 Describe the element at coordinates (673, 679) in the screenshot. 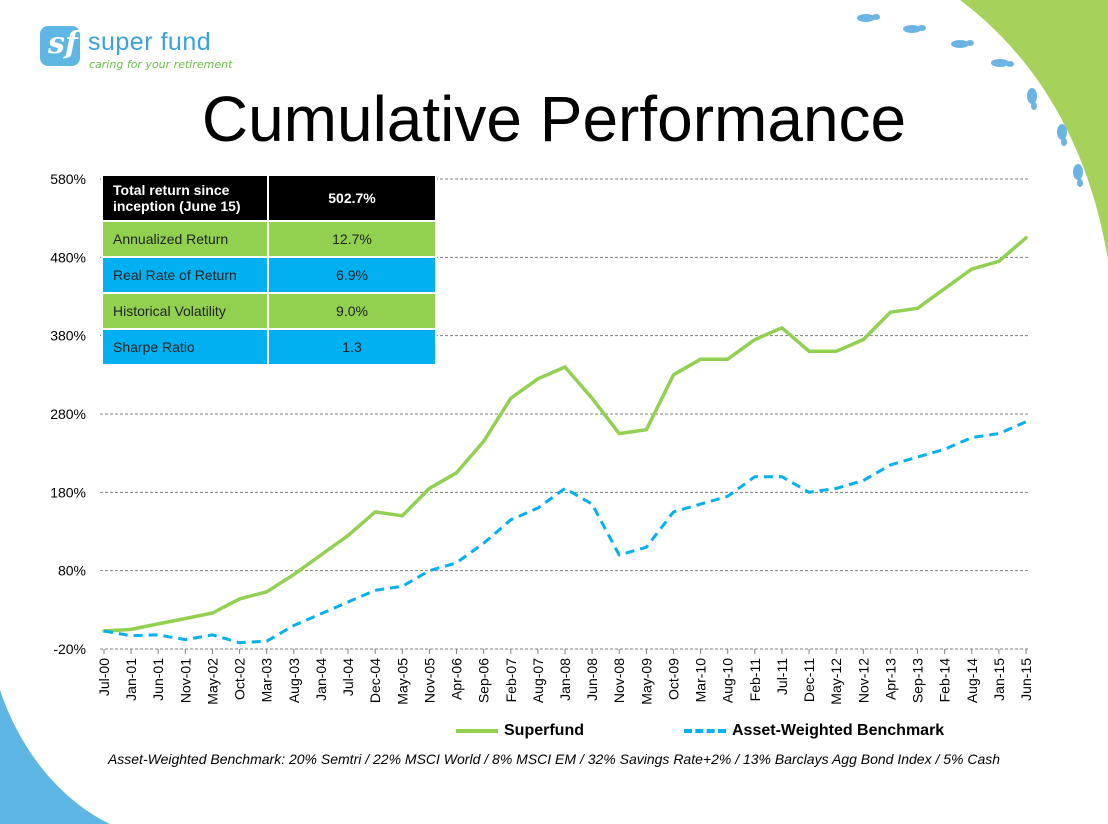

I see `x-tick-label: Oct-09` at that location.